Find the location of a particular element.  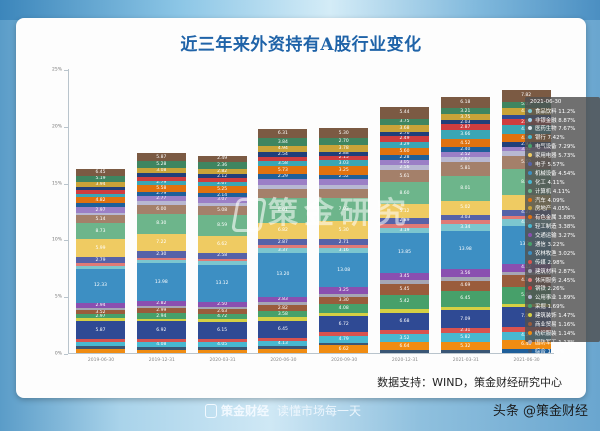

bar-segment: 3.56 is located at coordinates (465, 273).